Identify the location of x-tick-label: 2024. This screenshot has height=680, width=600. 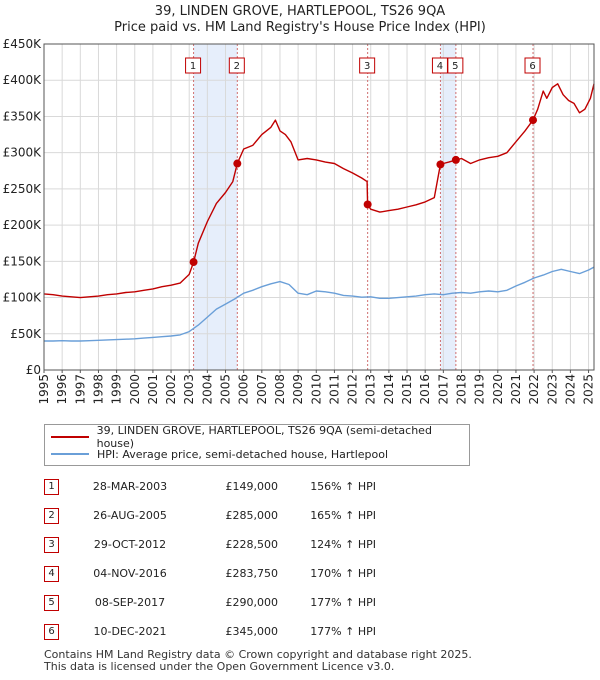
(570, 389).